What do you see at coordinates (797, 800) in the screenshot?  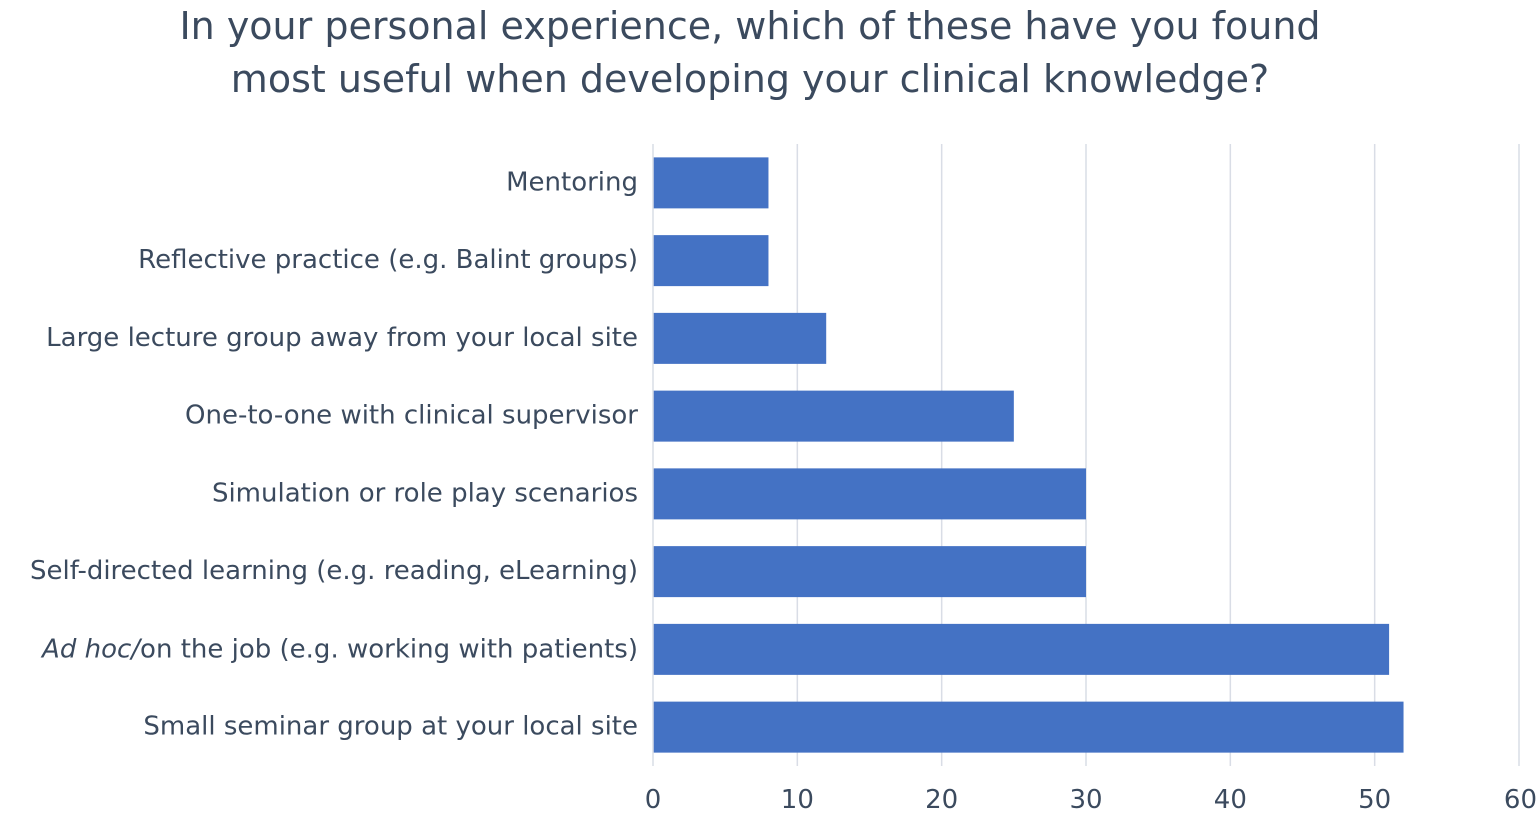 I see `x-tick-label-10: 10` at bounding box center [797, 800].